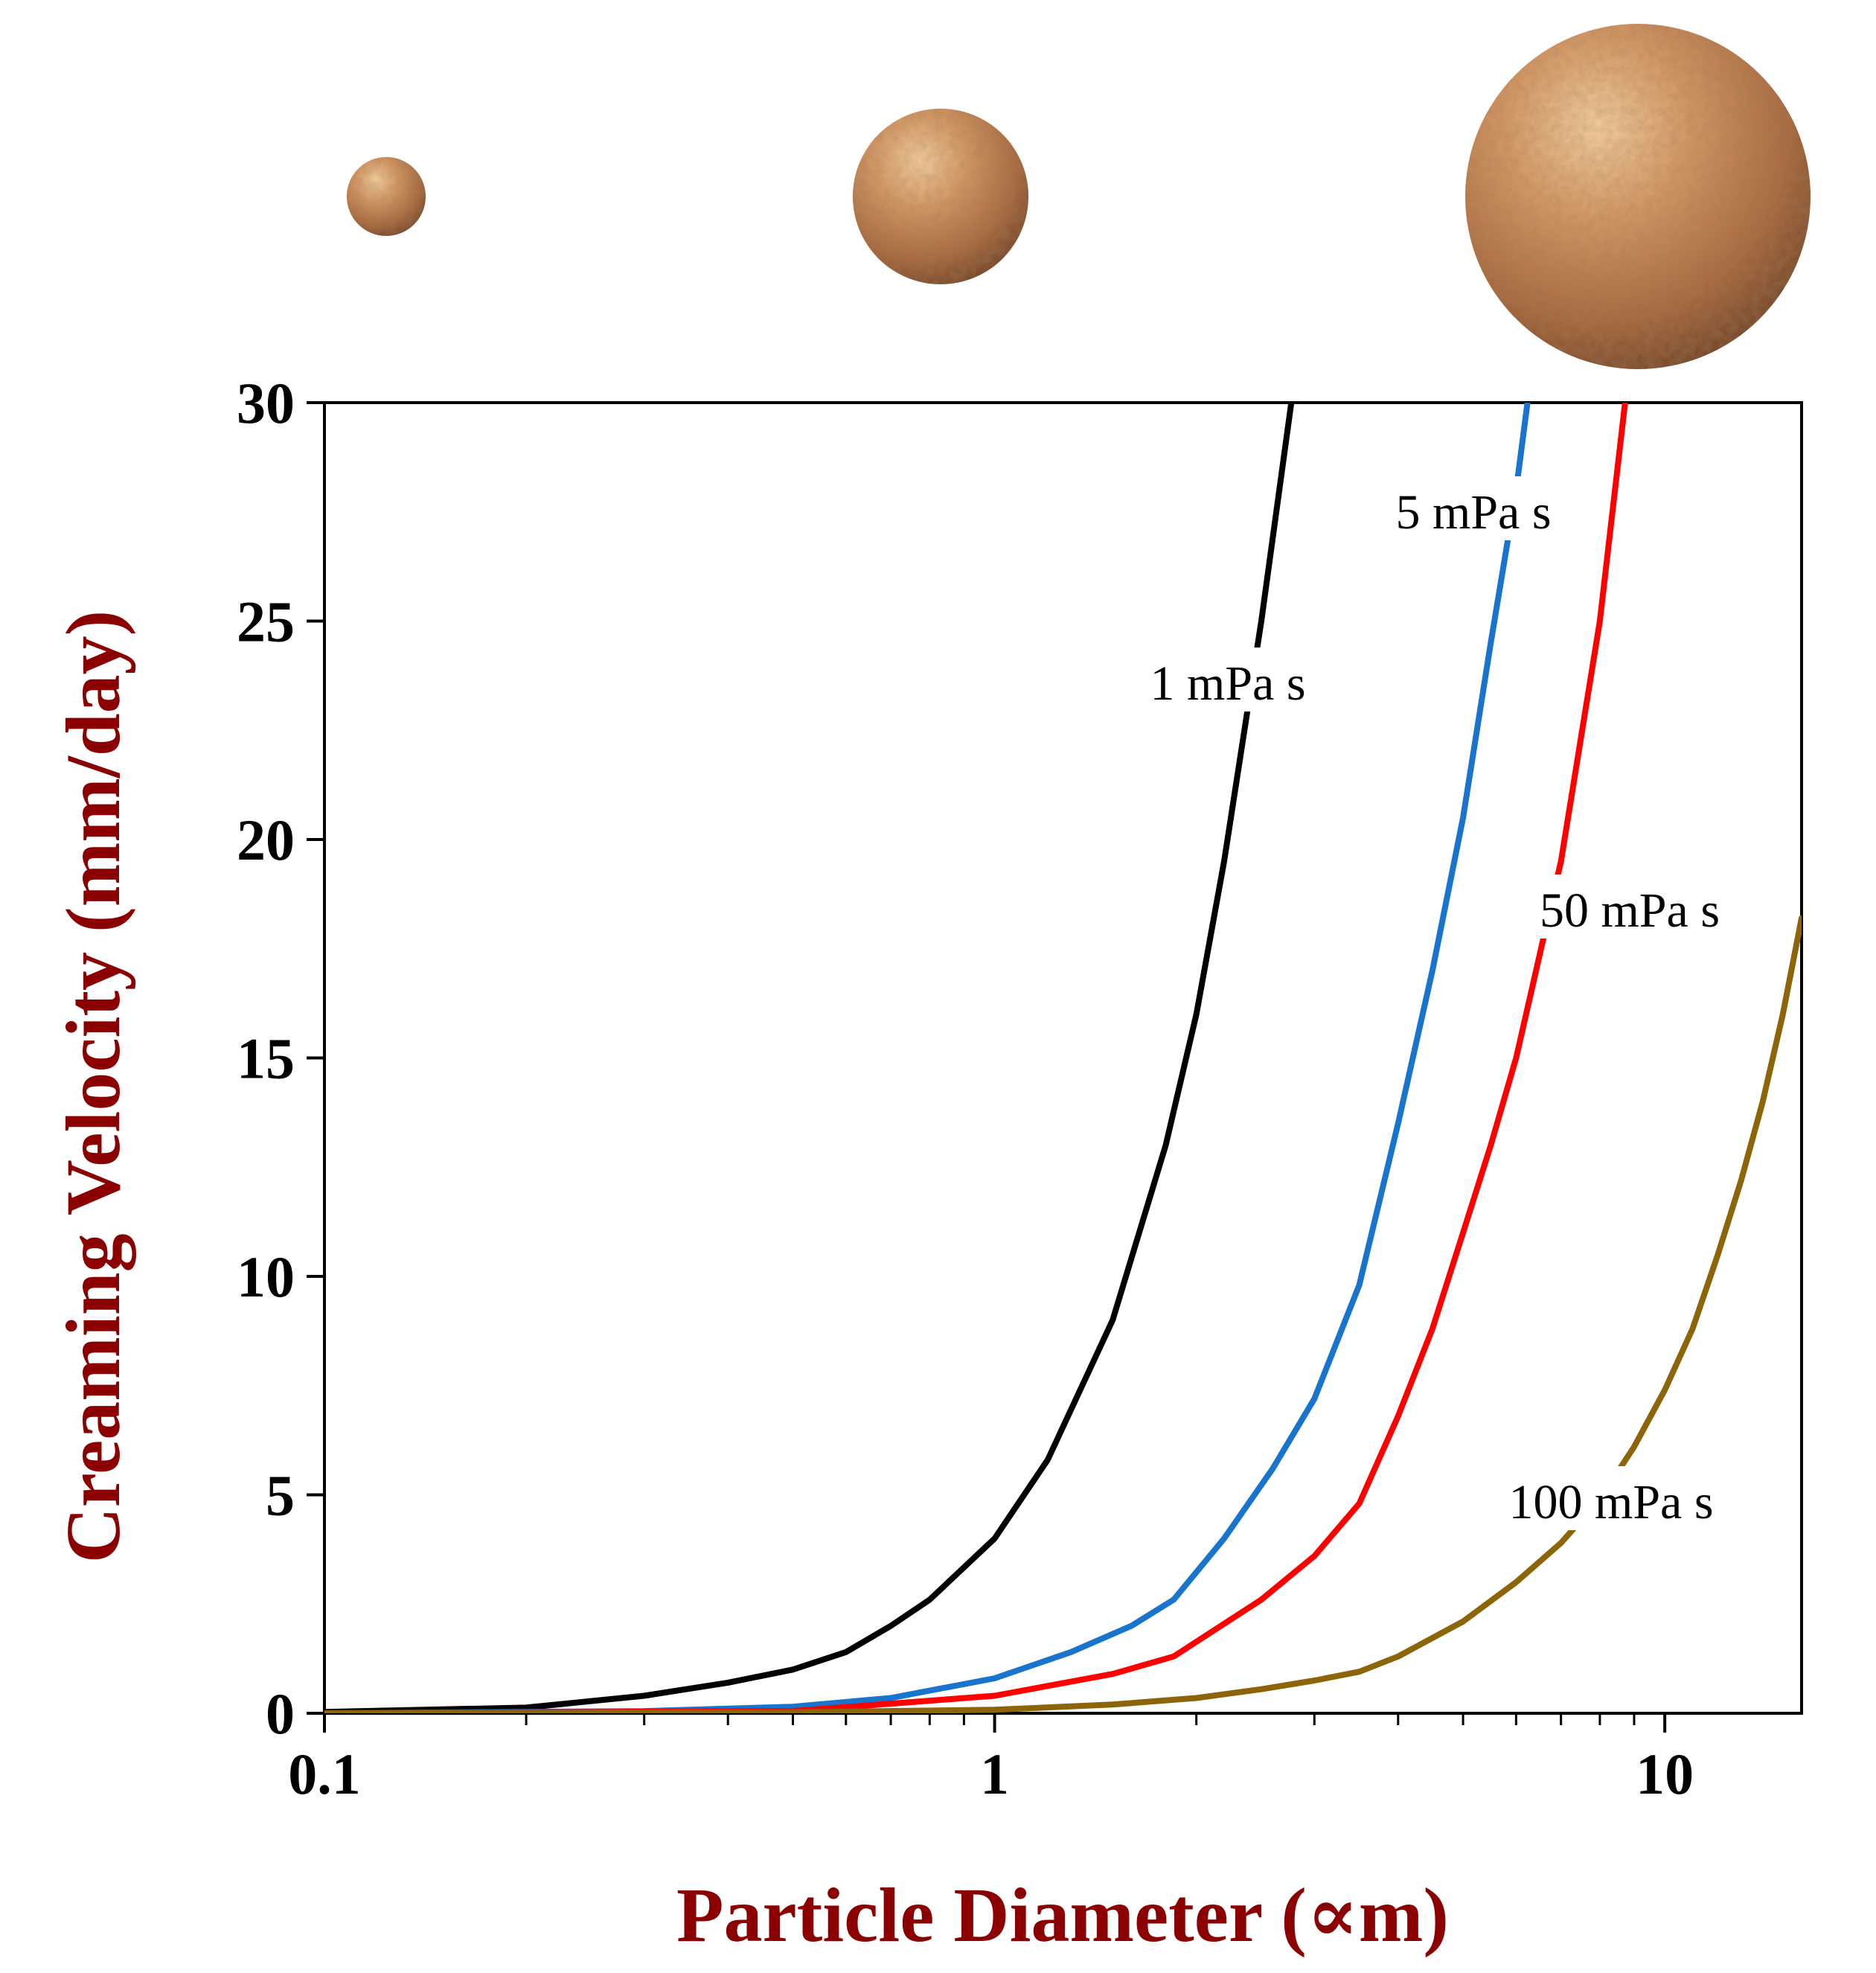 The width and height of the screenshot is (1876, 1973). Describe the element at coordinates (1630, 911) in the screenshot. I see `series-label-2: 50 mPa s` at that location.